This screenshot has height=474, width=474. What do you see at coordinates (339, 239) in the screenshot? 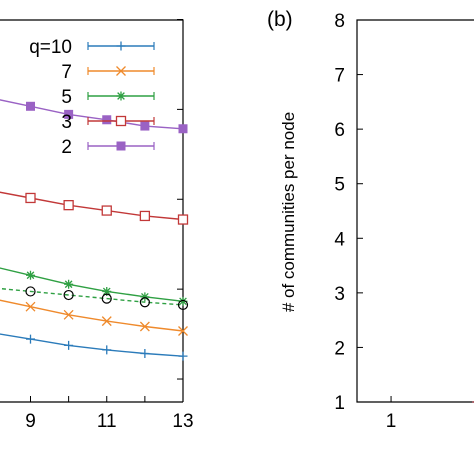
I see `panel-b-y-tick-label: 4` at bounding box center [339, 239].